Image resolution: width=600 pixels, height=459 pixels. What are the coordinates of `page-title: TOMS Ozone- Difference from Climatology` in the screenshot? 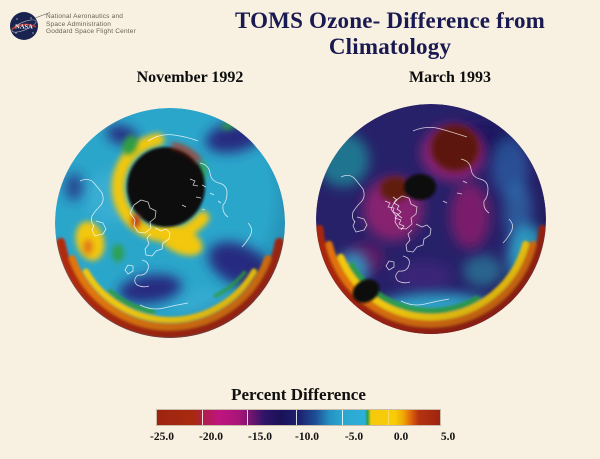 It's located at (390, 33).